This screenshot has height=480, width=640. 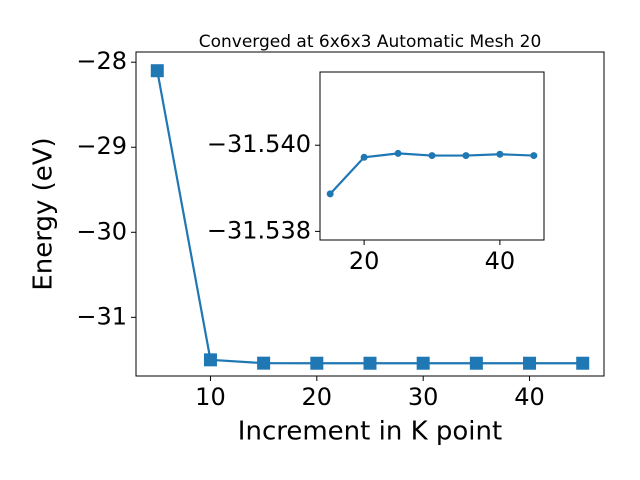 I want to click on x-axis-label: Increment in K point, so click(x=370, y=432).